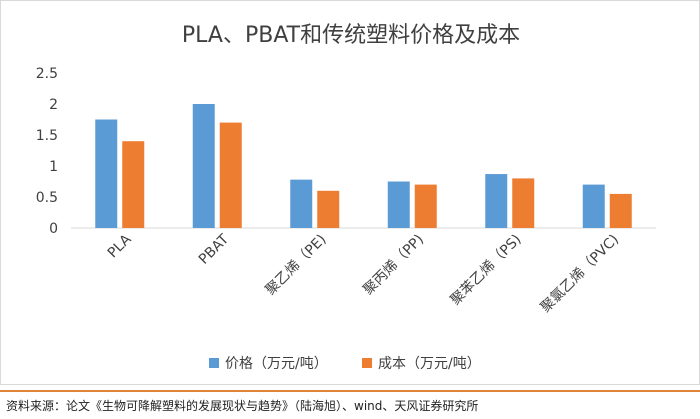  I want to click on x-tick-label: 聚乙烯（PE), so click(296, 265).